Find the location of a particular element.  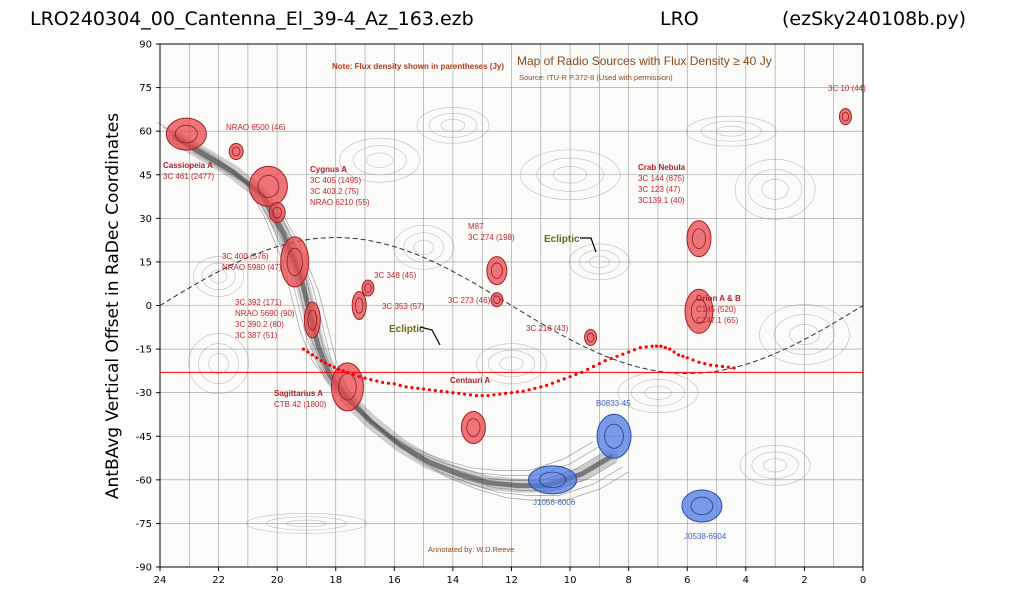

source-label: Centauri A is located at coordinates (470, 380).